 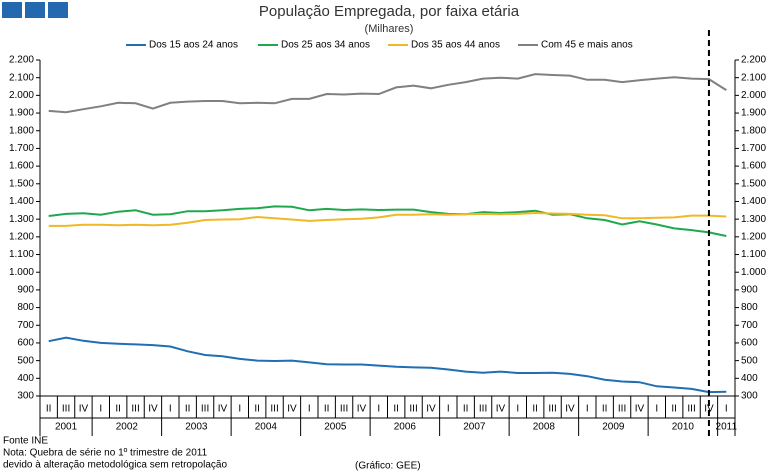 I want to click on year-label: 2010, so click(x=683, y=427).